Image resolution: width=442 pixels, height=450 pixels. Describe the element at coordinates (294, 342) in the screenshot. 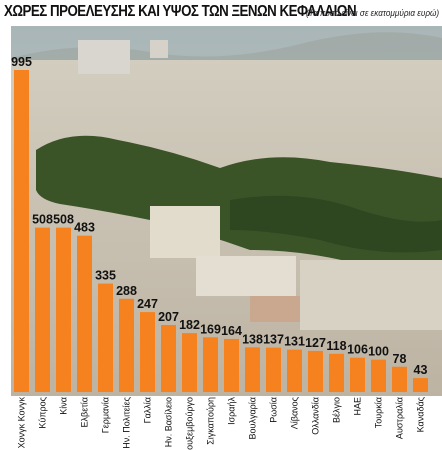

I see `bar-value-label: 131` at that location.